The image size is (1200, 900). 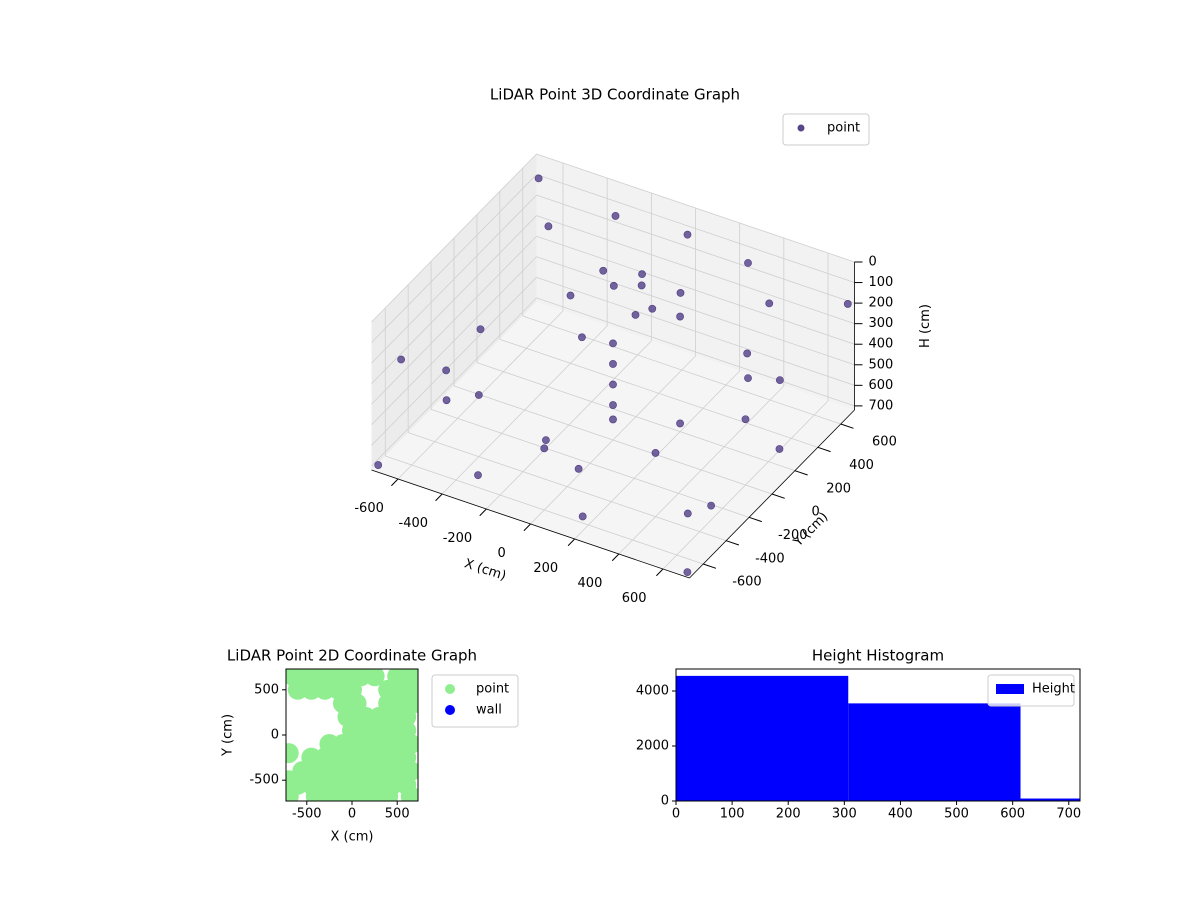 What do you see at coordinates (352, 837) in the screenshot?
I see `x-axis-label: X (cm)` at bounding box center [352, 837].